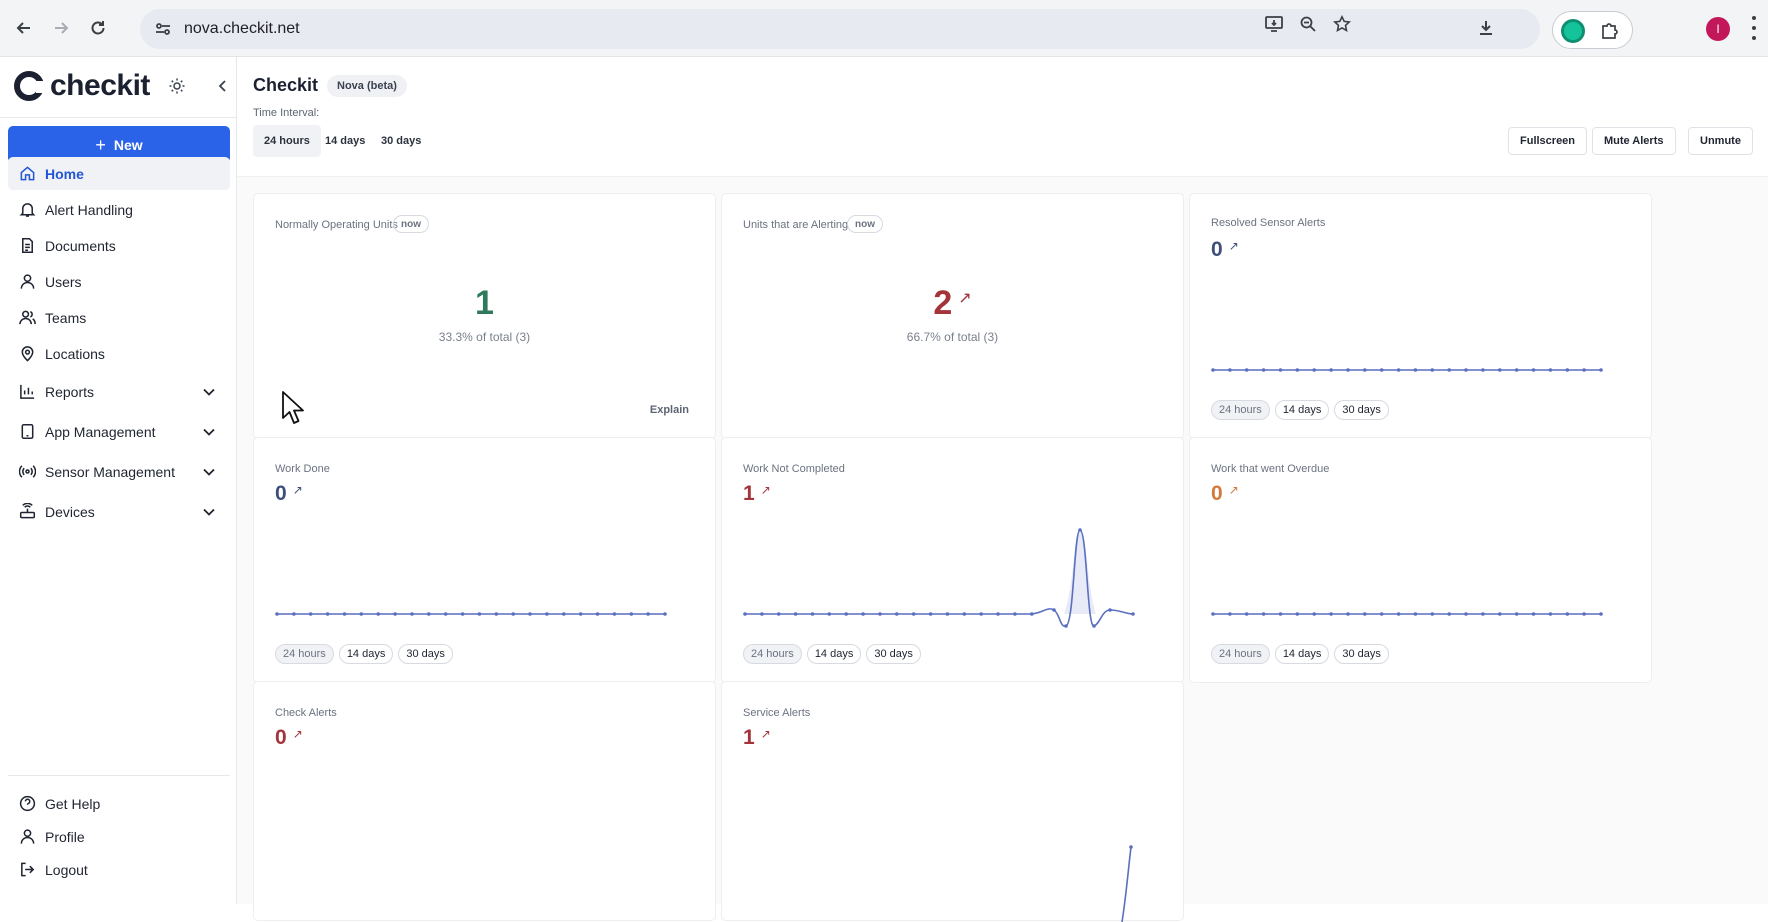 This screenshot has height=922, width=1768. What do you see at coordinates (1308, 24) in the screenshot?
I see `zoom-icon` at bounding box center [1308, 24].